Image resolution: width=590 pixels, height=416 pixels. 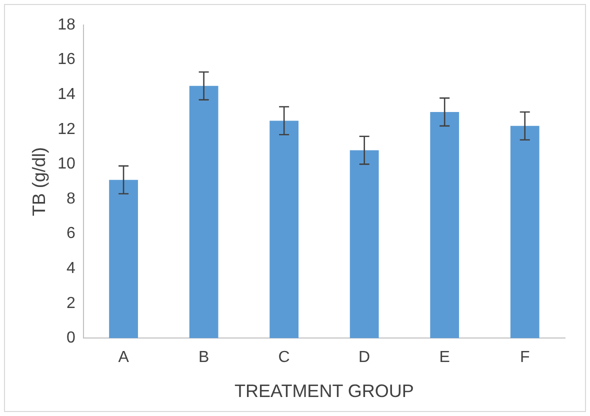 What do you see at coordinates (67, 25) in the screenshot?
I see `y-tick-label: 18` at bounding box center [67, 25].